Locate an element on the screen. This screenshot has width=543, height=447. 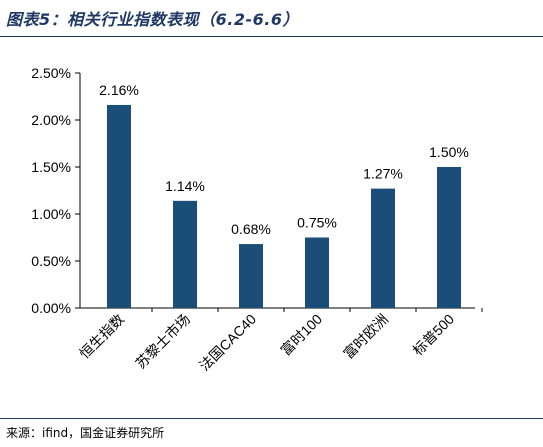
y-tick-label: 2.50% is located at coordinates (51, 73).